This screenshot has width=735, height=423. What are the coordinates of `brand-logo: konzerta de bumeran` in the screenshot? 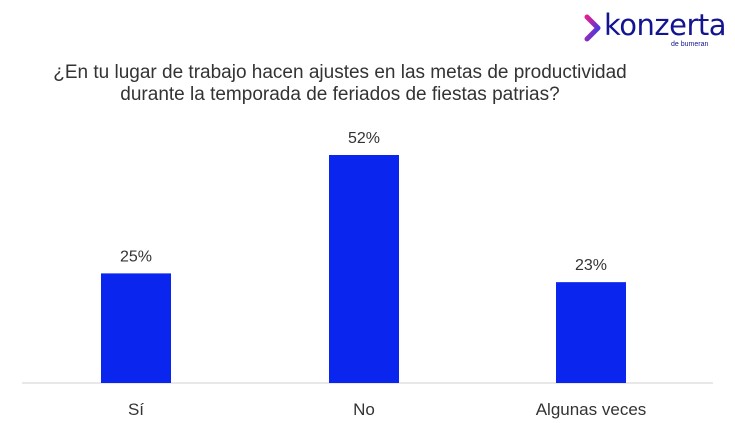 It's located at (655, 28).